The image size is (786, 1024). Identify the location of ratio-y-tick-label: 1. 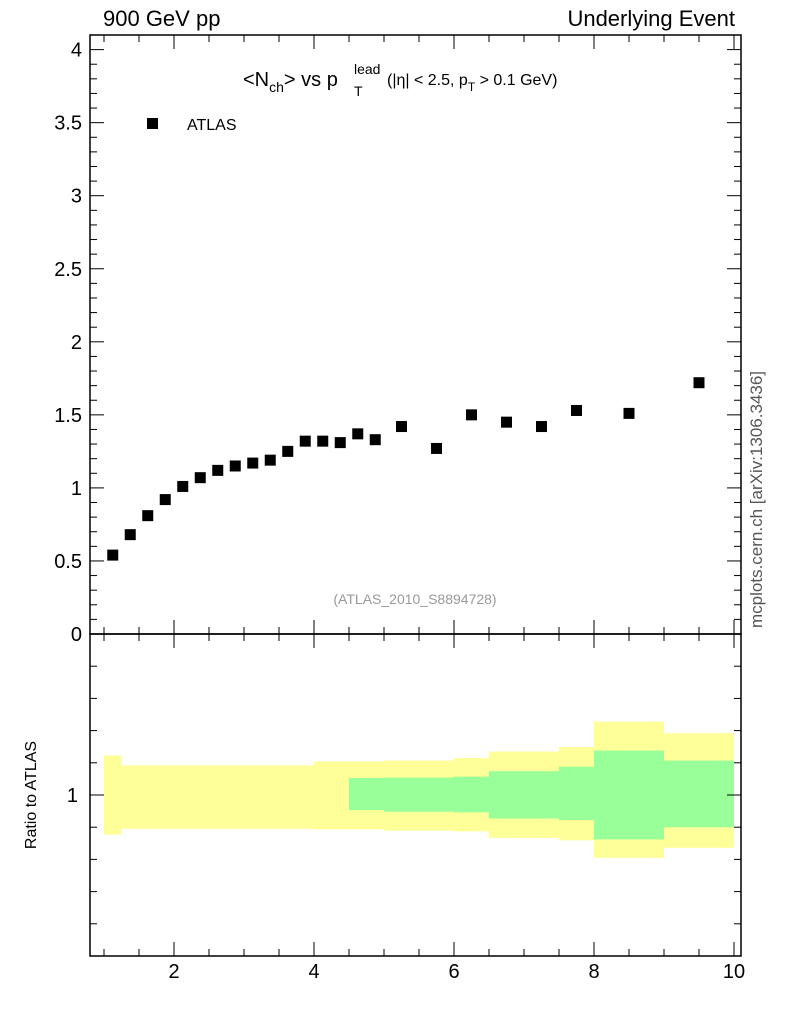
(72, 796).